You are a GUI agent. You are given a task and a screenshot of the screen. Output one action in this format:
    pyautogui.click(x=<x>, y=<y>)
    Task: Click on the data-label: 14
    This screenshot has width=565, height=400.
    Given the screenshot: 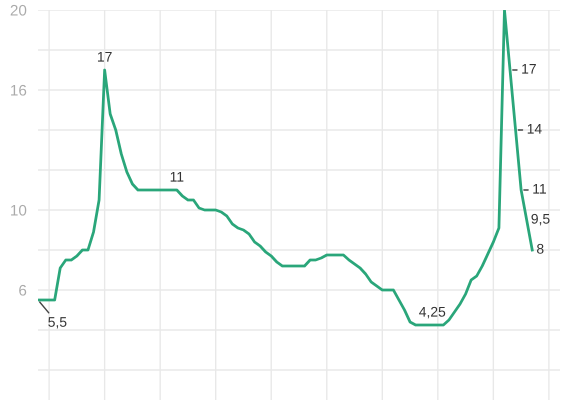 What is the action you would take?
    pyautogui.click(x=535, y=129)
    